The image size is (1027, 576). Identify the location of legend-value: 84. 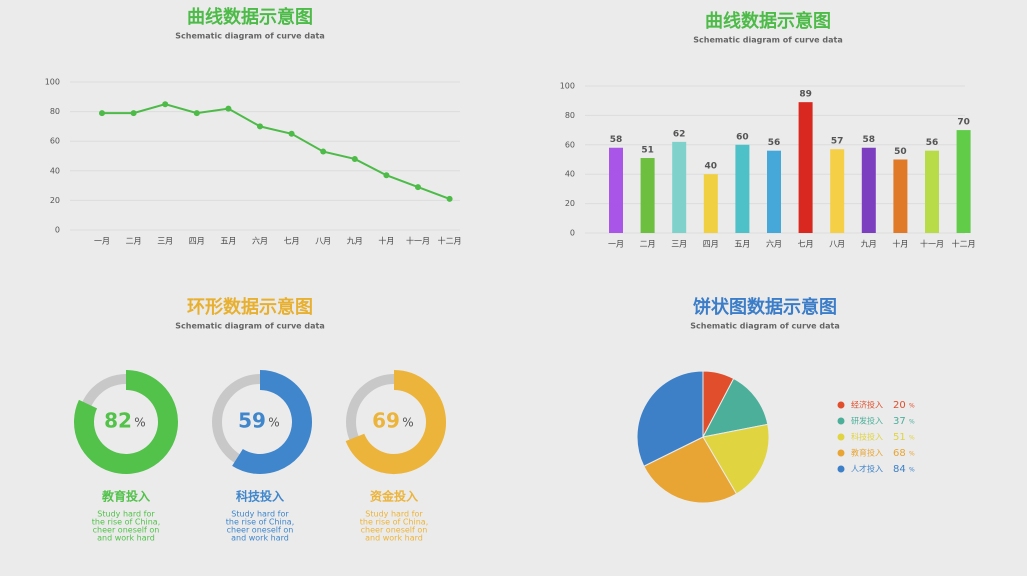
(899, 469).